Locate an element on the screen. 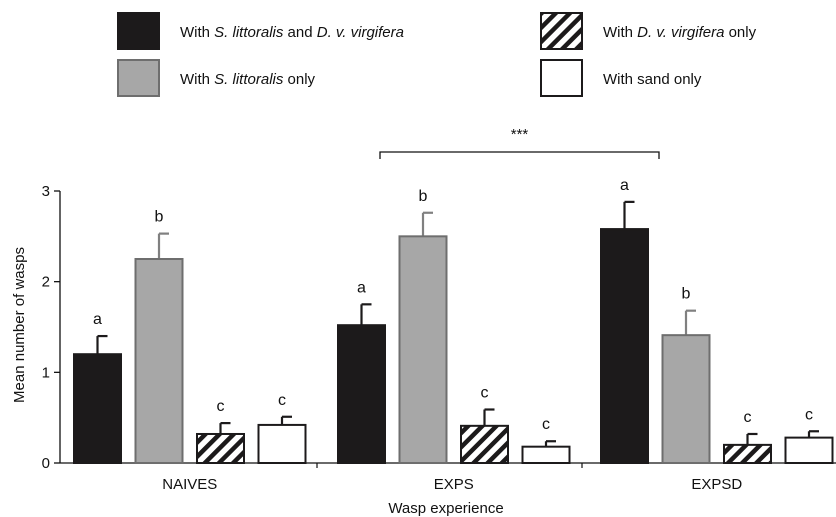  significance-stars: *** is located at coordinates (520, 134).